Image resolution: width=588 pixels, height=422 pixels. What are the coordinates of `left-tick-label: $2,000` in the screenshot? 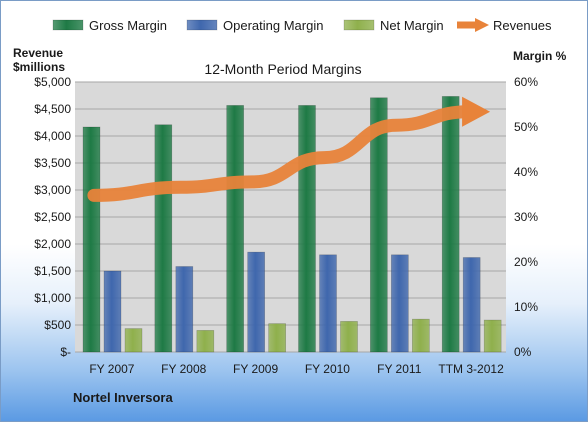 It's located at (52, 244).